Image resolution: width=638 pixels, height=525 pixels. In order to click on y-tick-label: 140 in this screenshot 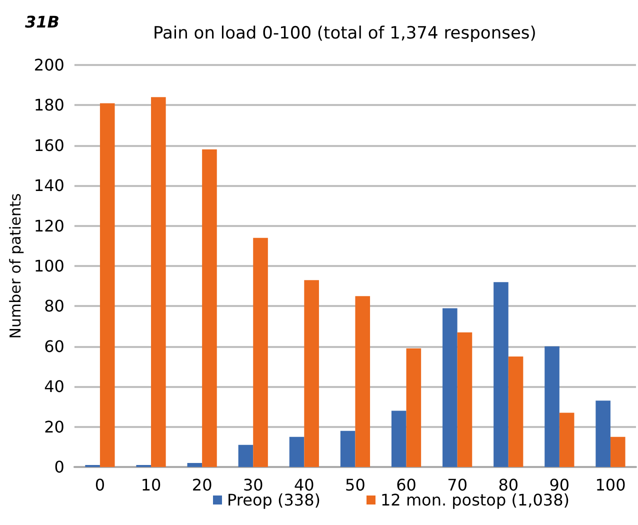, I will do `click(49, 186)`.